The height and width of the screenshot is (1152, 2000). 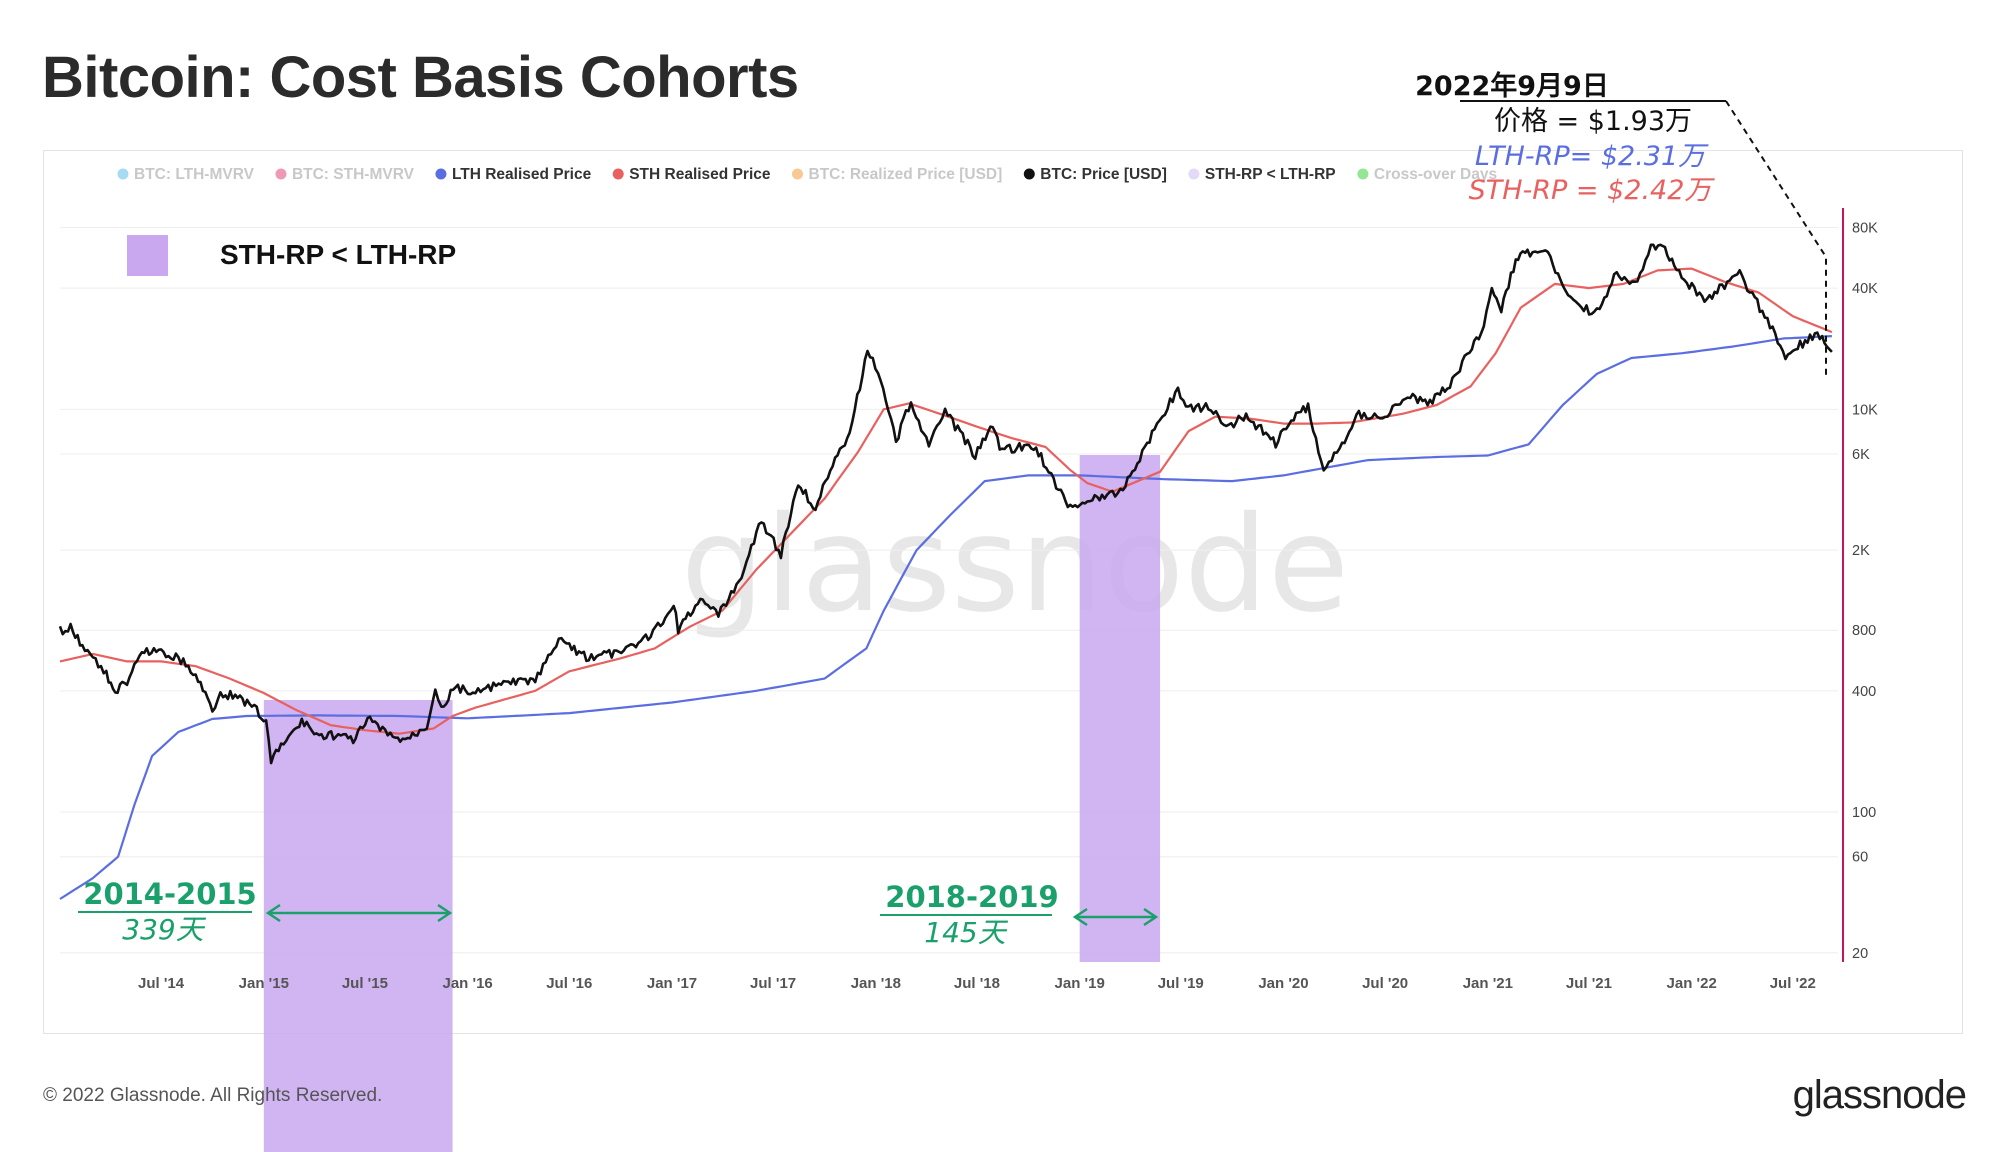 What do you see at coordinates (971, 897) in the screenshot?
I see `period2-years: 2018-2019` at bounding box center [971, 897].